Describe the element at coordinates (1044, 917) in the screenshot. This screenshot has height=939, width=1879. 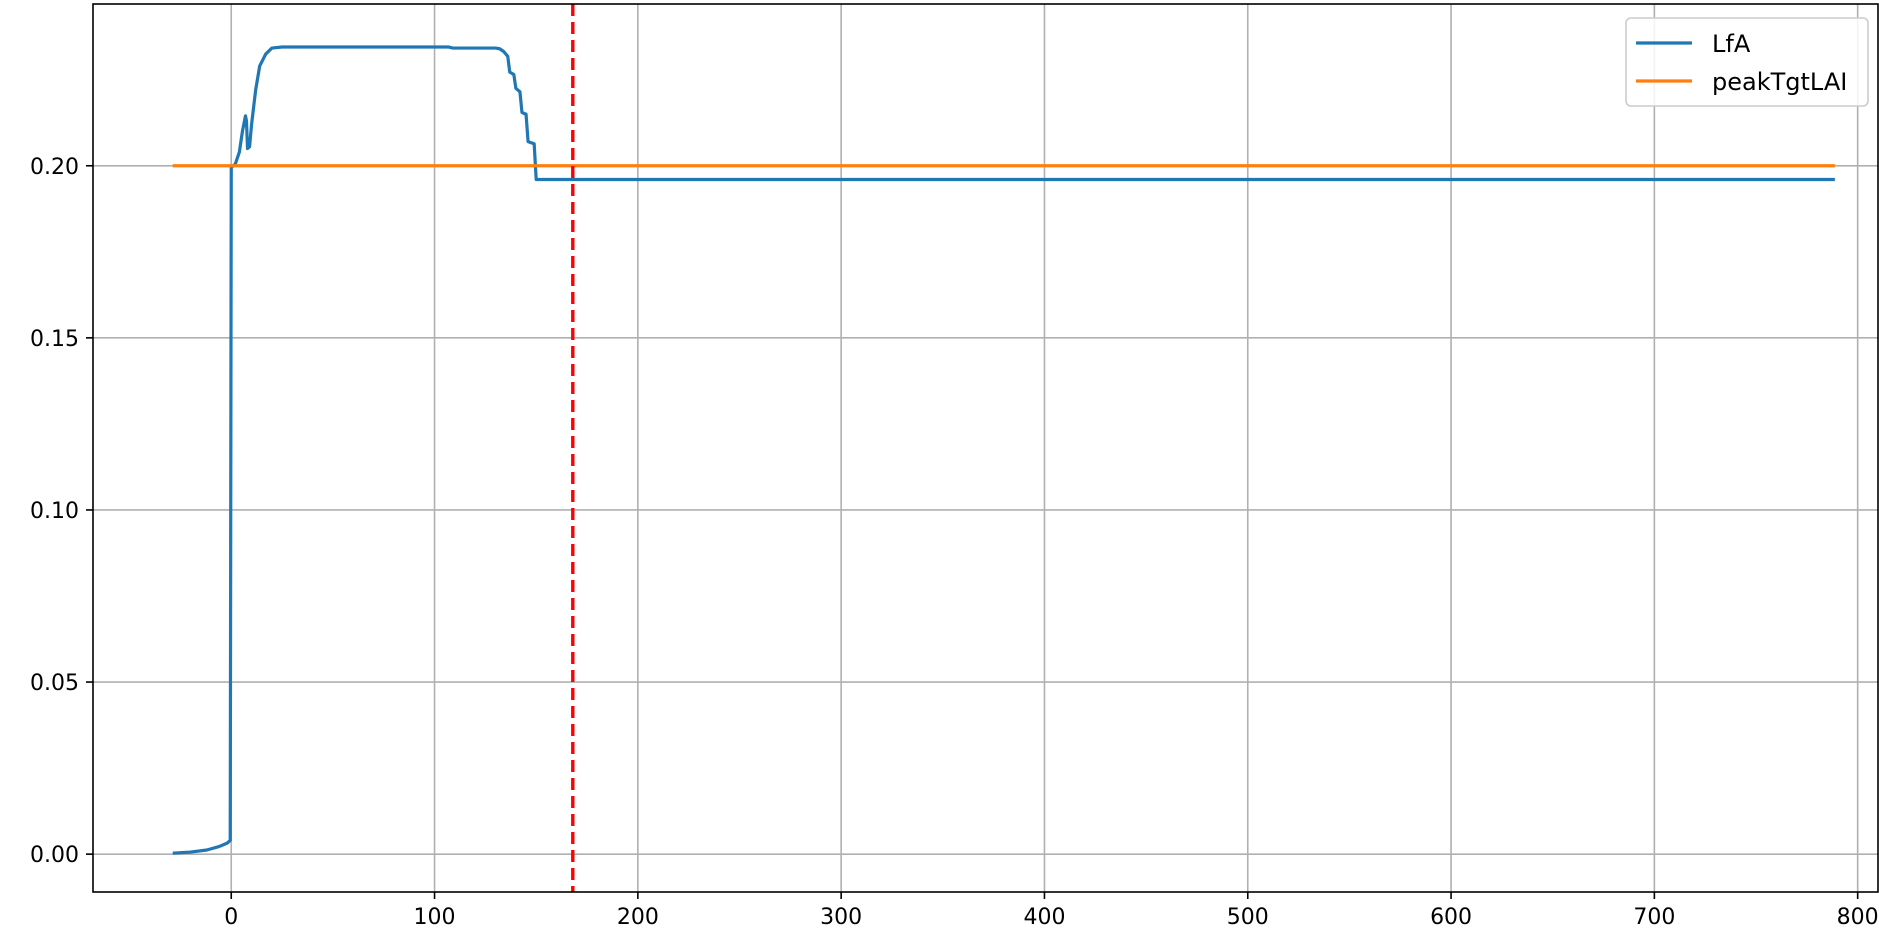
I see `x-tick-label: 400` at that location.